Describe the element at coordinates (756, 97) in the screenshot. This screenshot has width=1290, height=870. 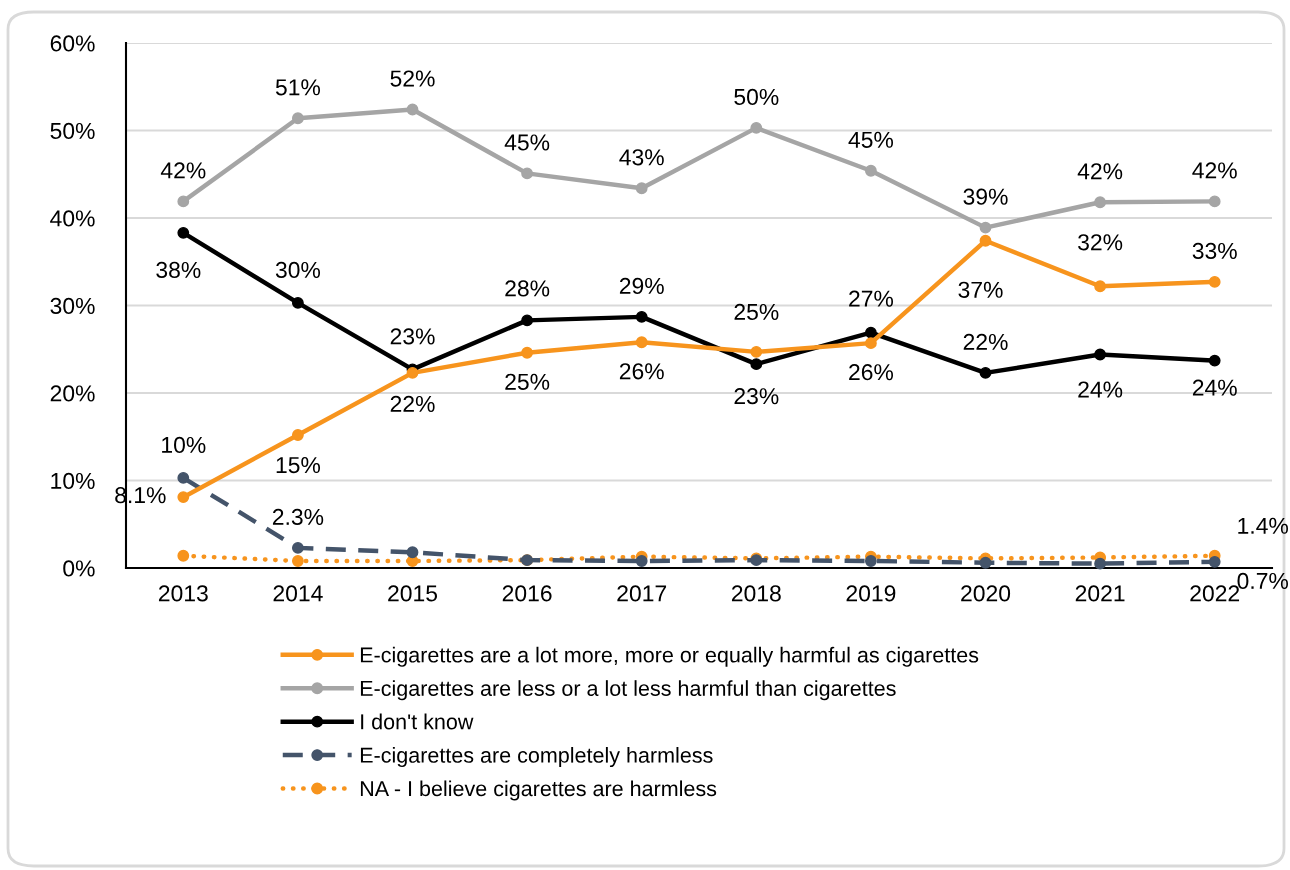
I see `data-label: 50%` at that location.